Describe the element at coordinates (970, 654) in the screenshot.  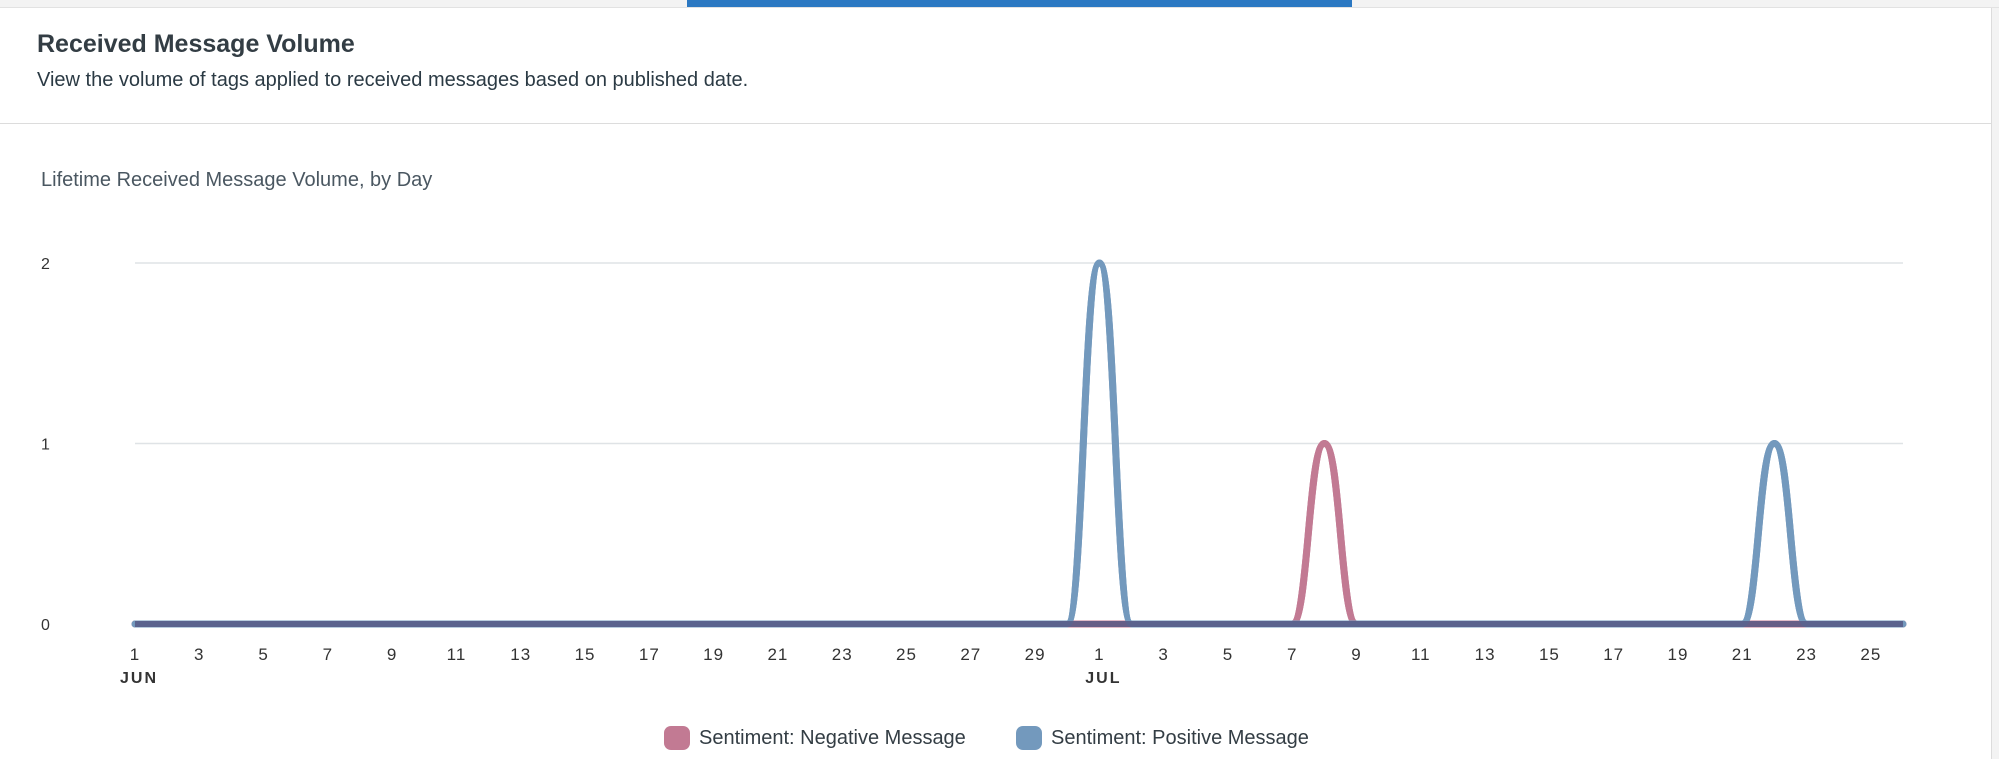
I see `x-tick-label: 27` at that location.